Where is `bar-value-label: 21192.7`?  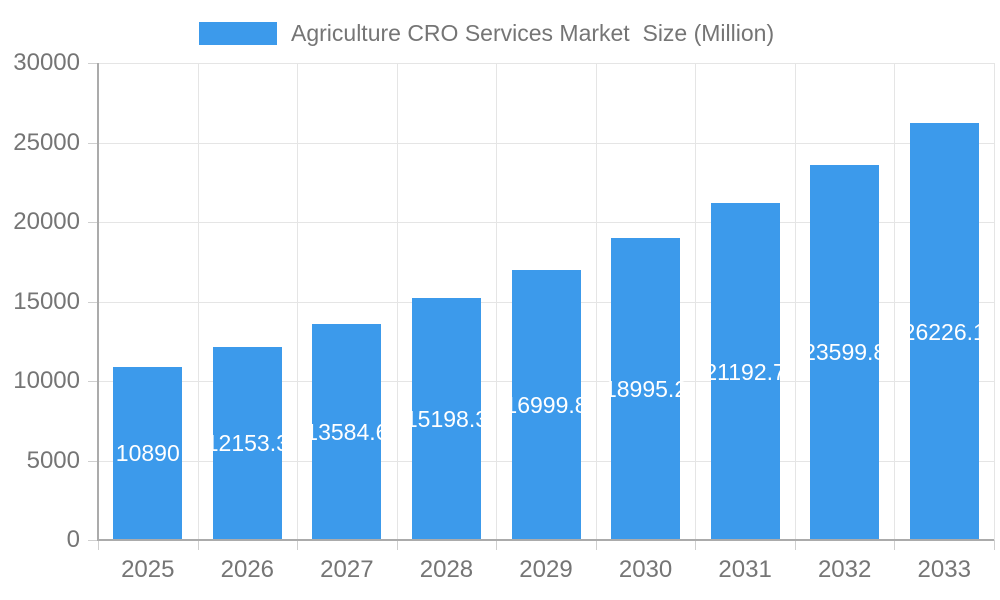
bar-value-label: 21192.7 is located at coordinates (745, 371).